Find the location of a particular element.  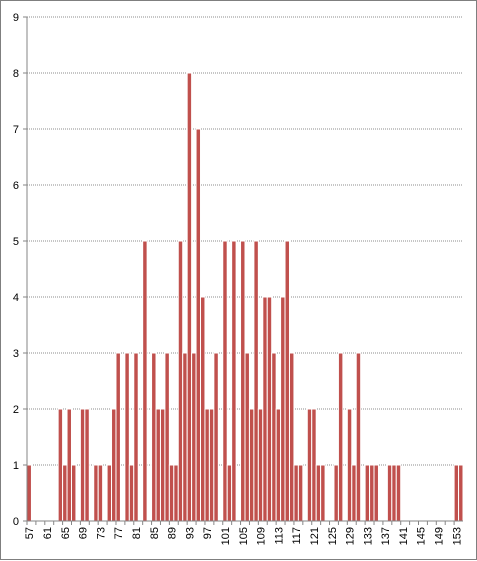

x-tick-label: 81 is located at coordinates (137, 533).